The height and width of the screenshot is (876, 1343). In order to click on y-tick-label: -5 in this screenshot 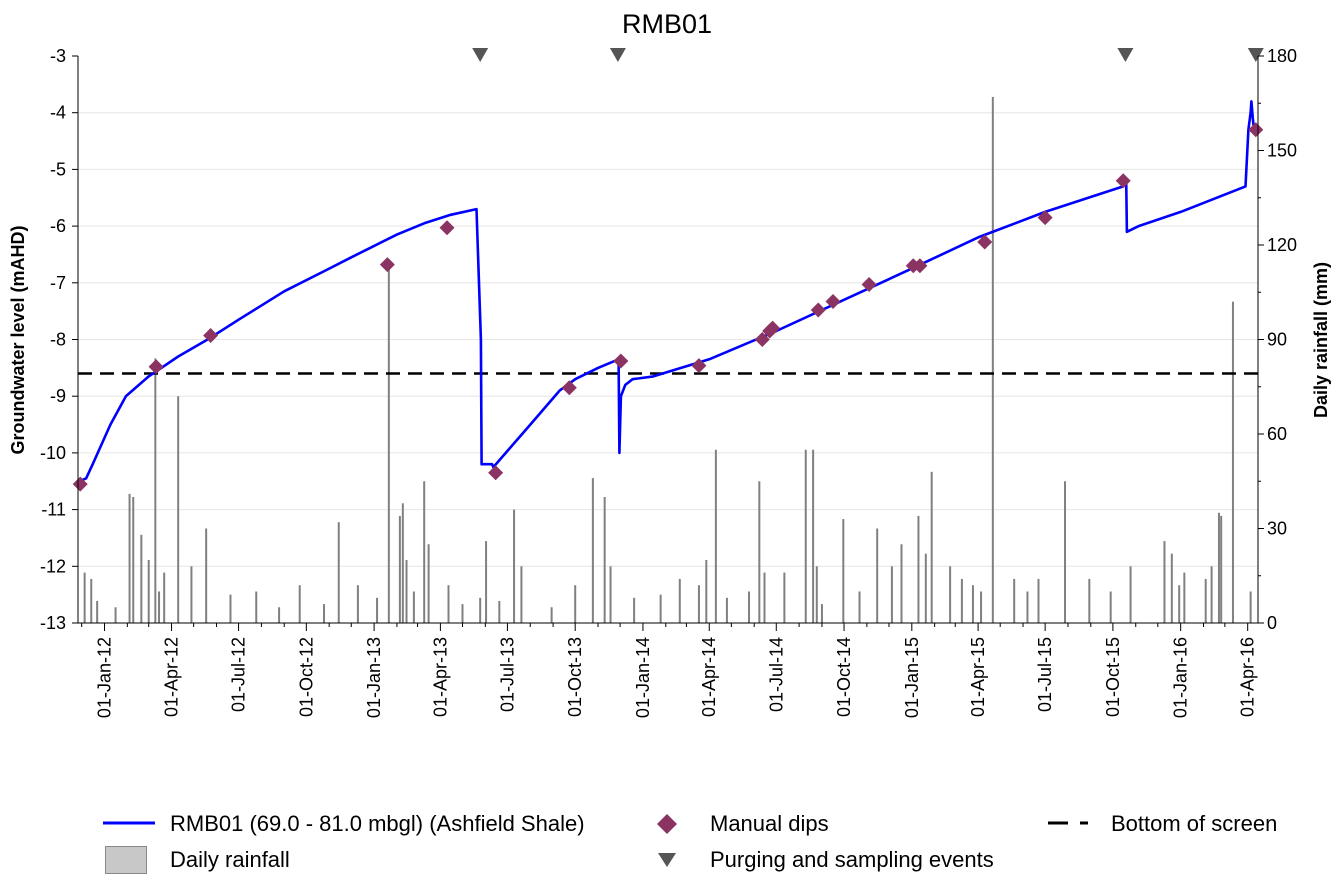, I will do `click(58, 169)`.